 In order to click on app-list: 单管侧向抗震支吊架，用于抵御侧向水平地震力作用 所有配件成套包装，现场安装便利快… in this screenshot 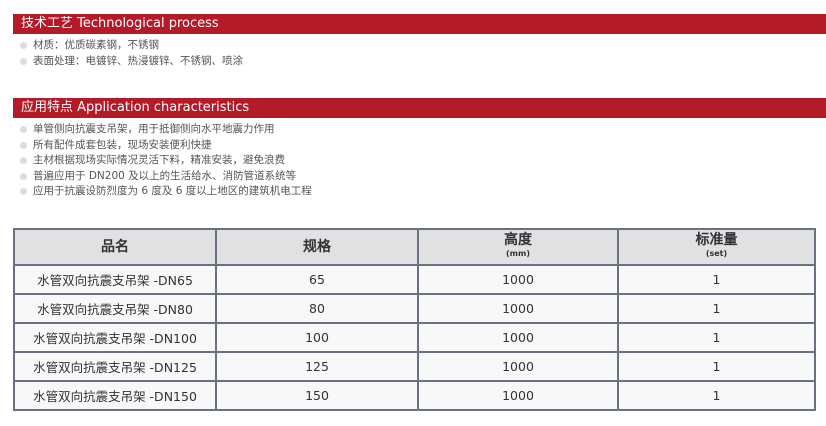, I will do `click(166, 161)`.